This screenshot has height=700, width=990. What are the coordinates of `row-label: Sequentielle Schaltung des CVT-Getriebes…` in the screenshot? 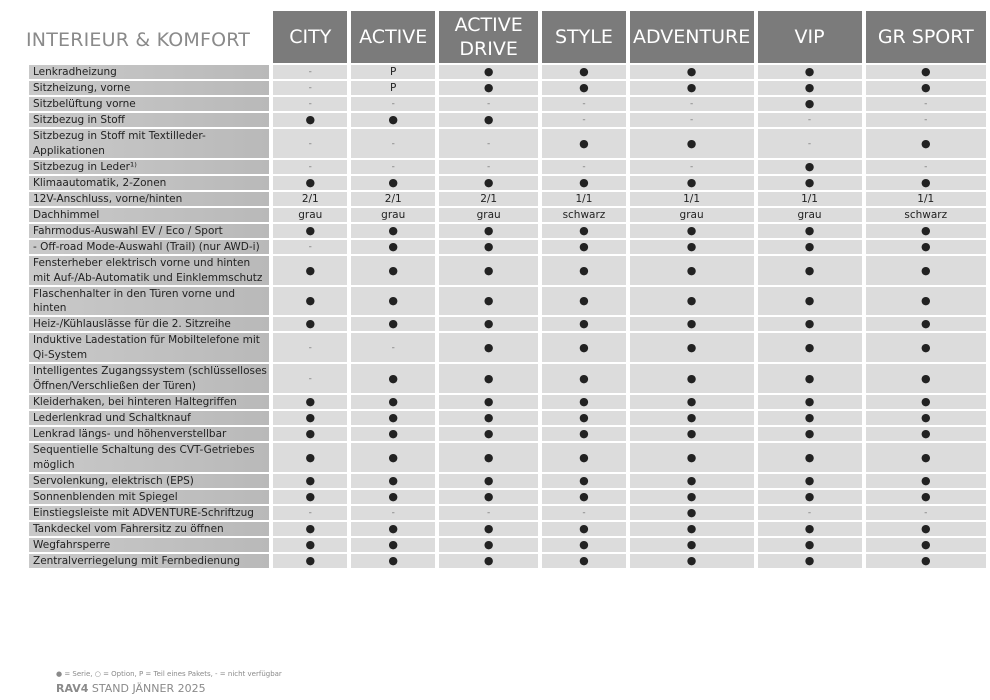 It's located at (149, 457).